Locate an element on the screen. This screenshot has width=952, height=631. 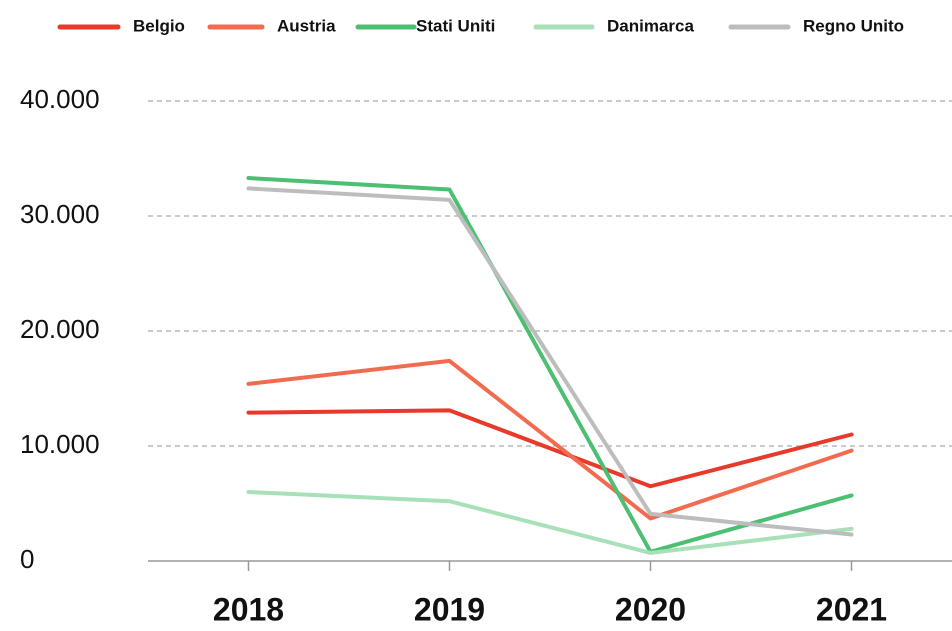
y-tick-label: 10.000 is located at coordinates (60, 444).